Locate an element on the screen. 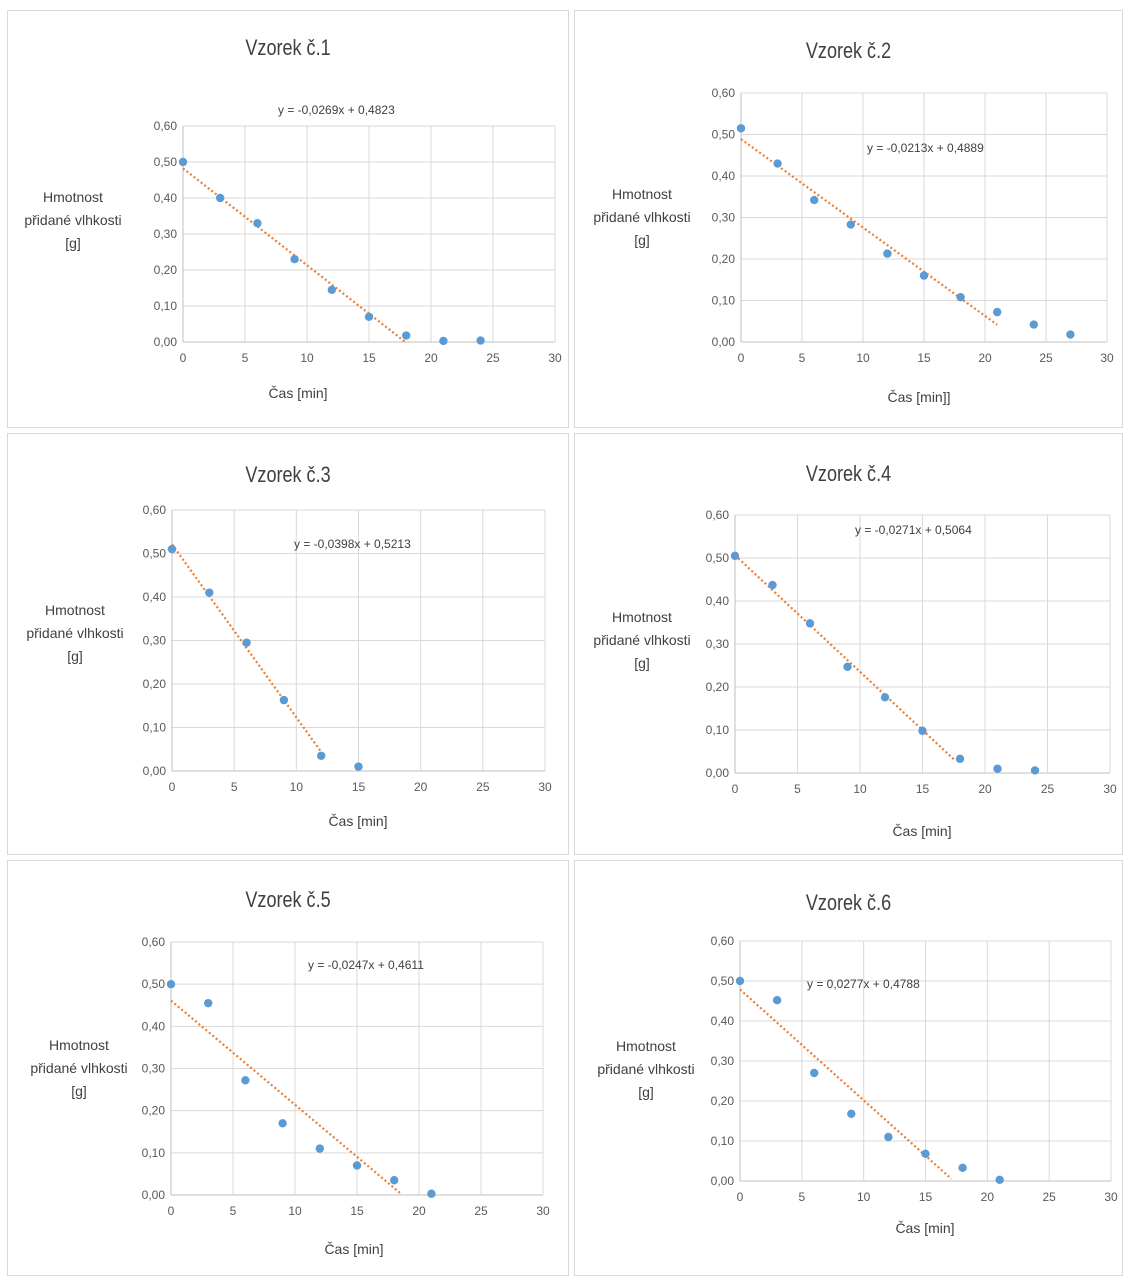 This screenshot has height=1277, width=1123. x-axis-label: Čas [min]] is located at coordinates (919, 397).